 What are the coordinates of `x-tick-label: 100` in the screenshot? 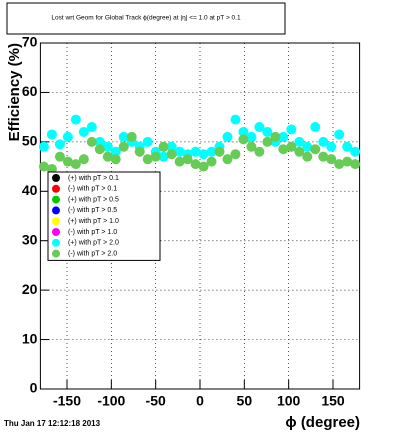 It's located at (289, 401).